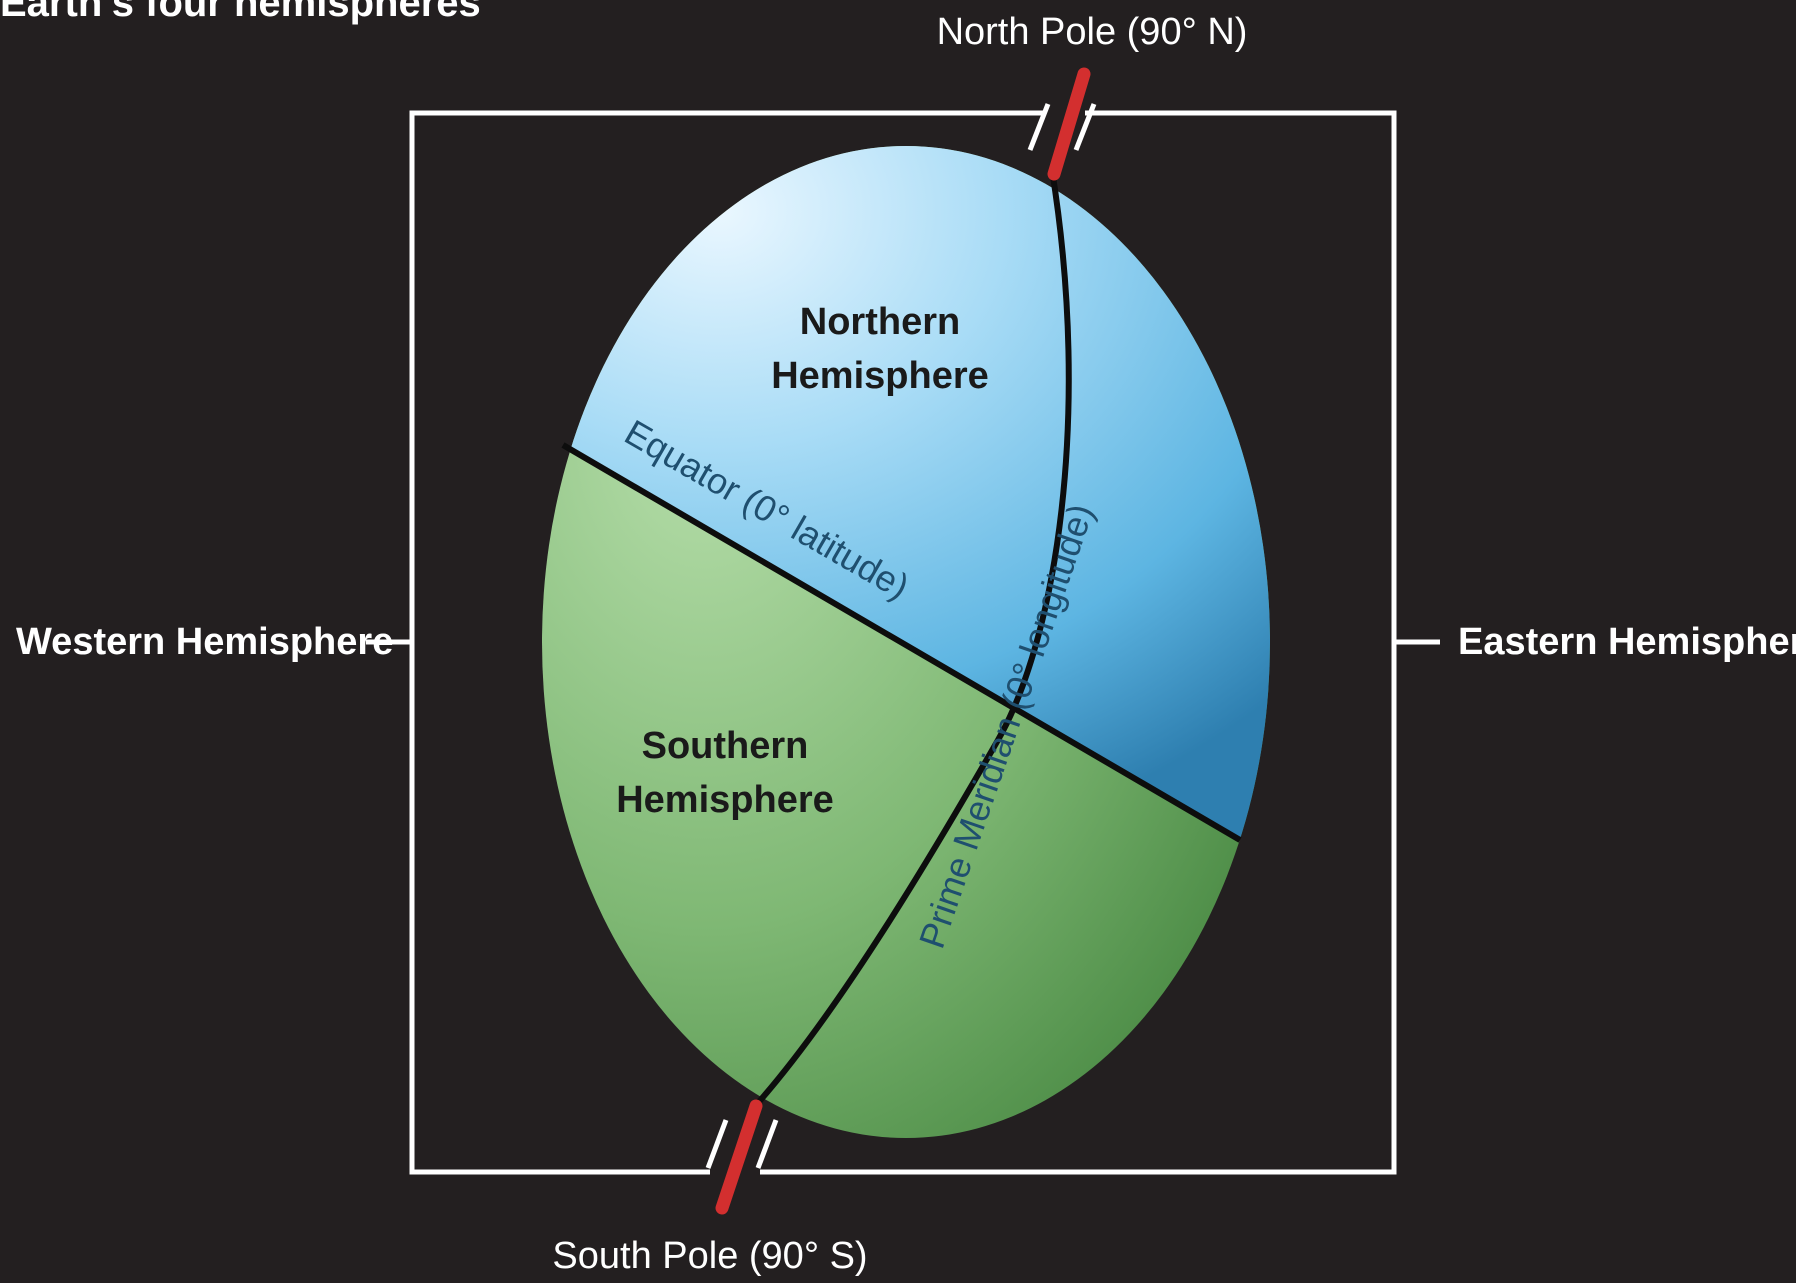 Image resolution: width=1796 pixels, height=1283 pixels. I want to click on diagram-title: Earth's four hemispheres, so click(240, 12).